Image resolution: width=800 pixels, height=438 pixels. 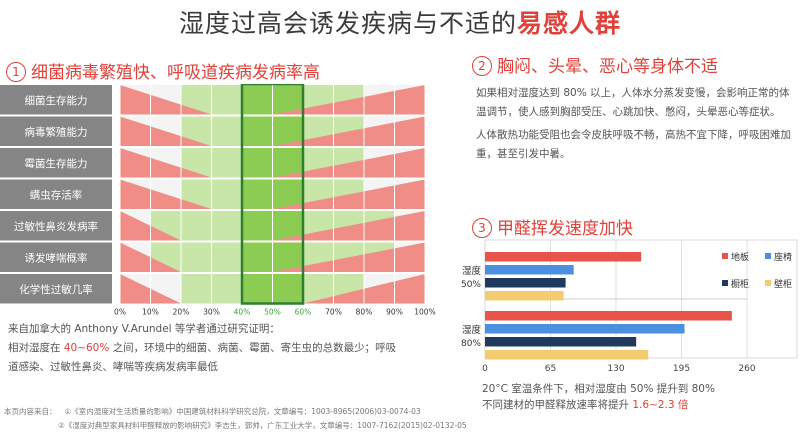 What do you see at coordinates (364, 312) in the screenshot?
I see `percent-tick: 80%` at bounding box center [364, 312].